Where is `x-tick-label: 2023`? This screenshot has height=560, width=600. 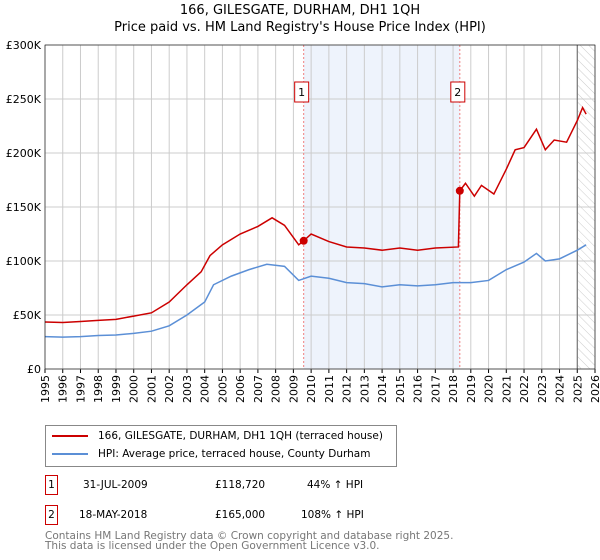 x-tick-label: 2023 is located at coordinates (542, 389).